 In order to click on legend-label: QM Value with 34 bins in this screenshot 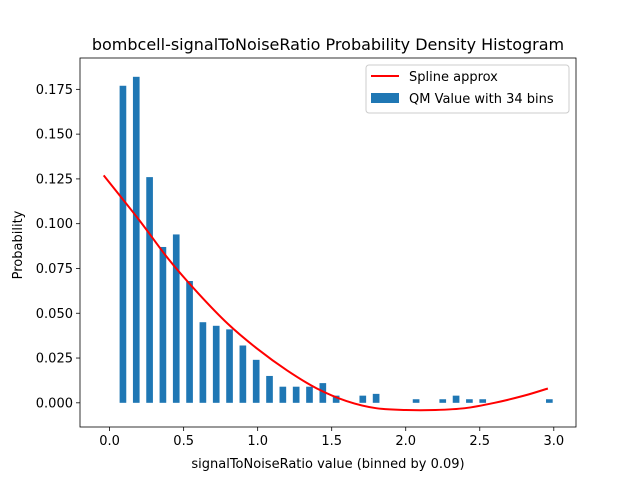, I will do `click(481, 99)`.